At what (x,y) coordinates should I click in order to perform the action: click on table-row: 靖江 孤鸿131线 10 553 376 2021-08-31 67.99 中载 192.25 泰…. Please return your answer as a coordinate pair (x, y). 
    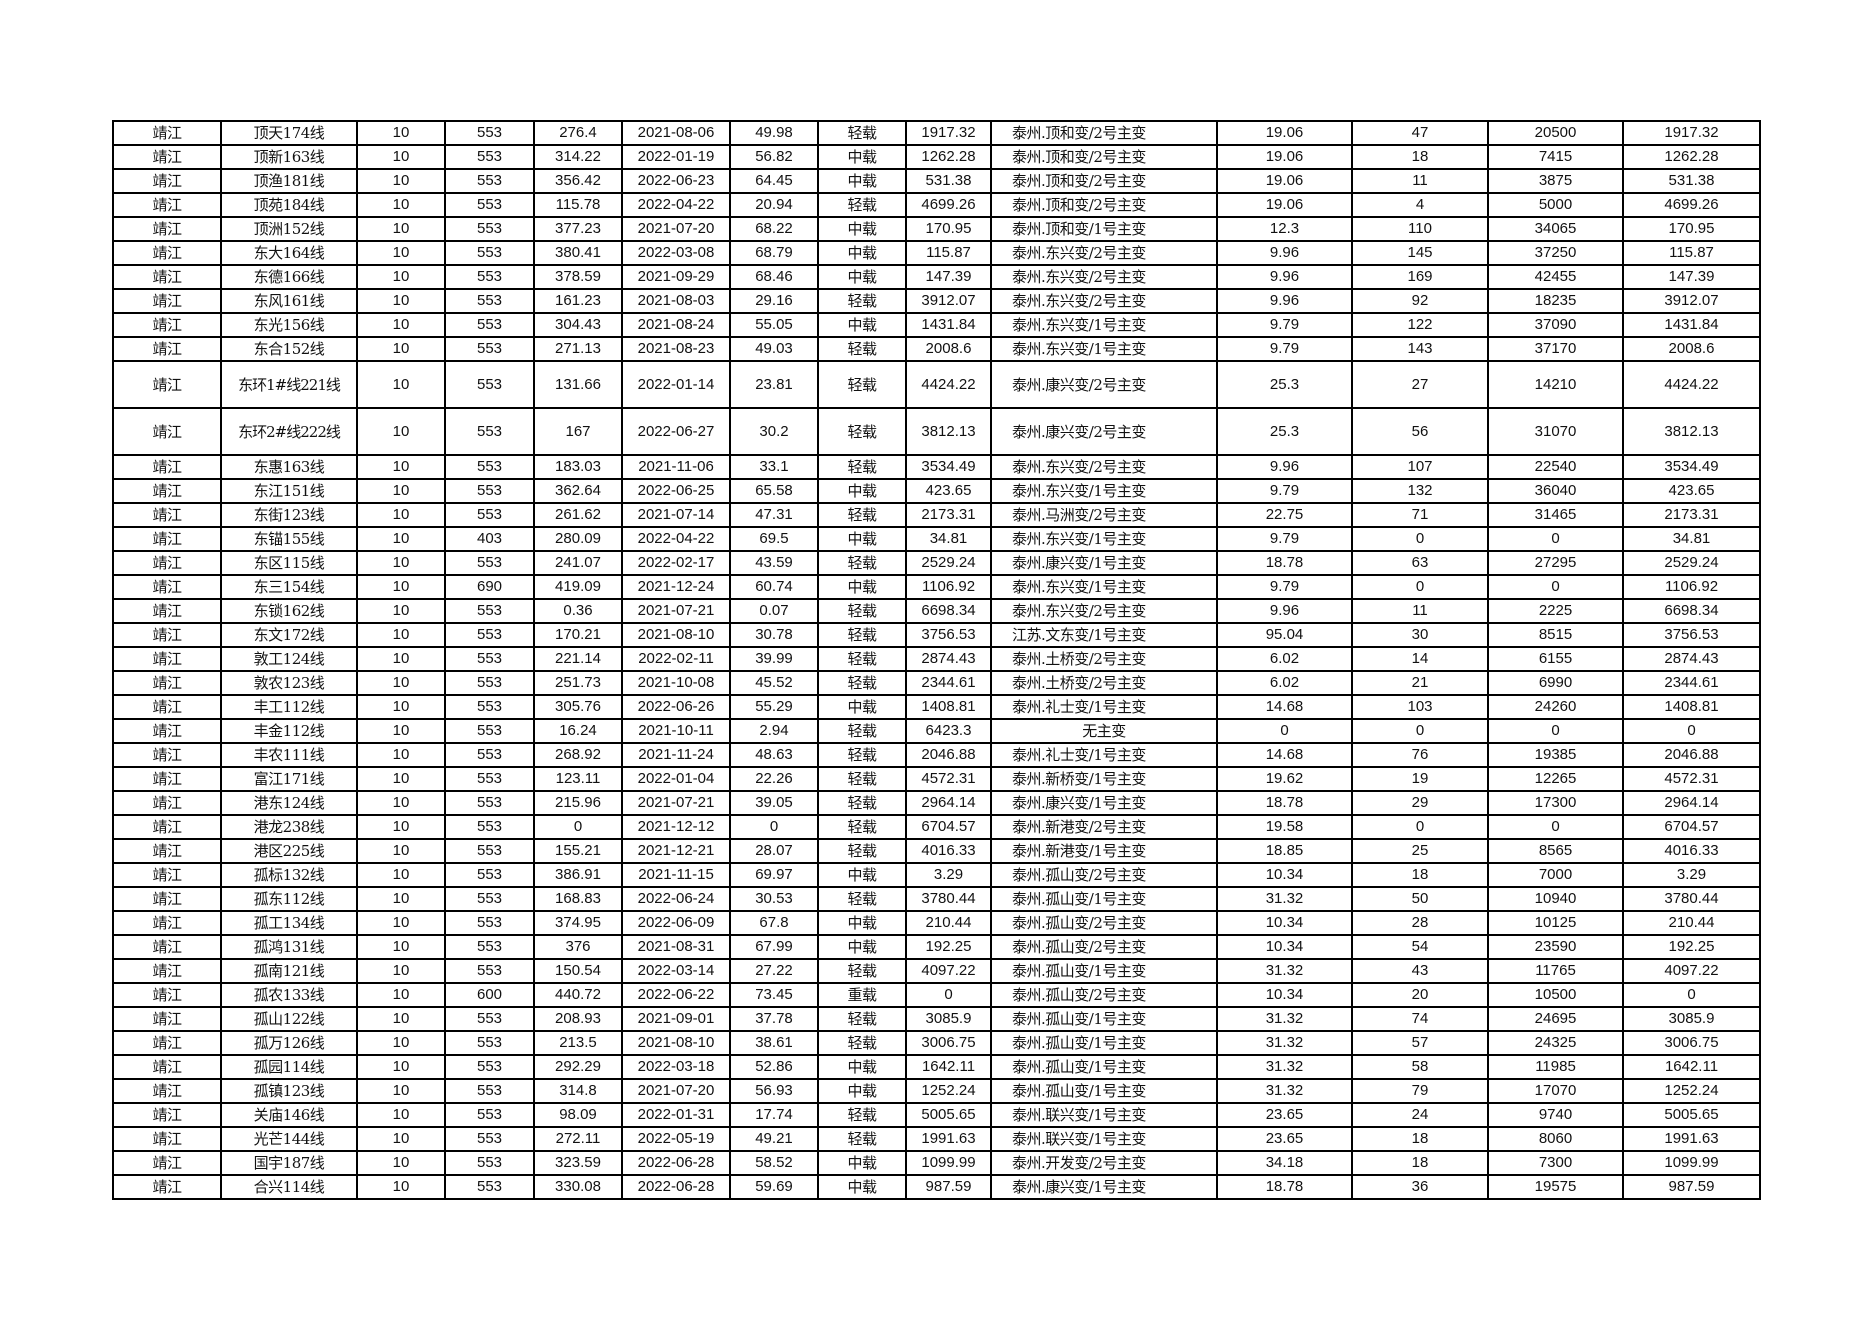
    Looking at the image, I should click on (936, 947).